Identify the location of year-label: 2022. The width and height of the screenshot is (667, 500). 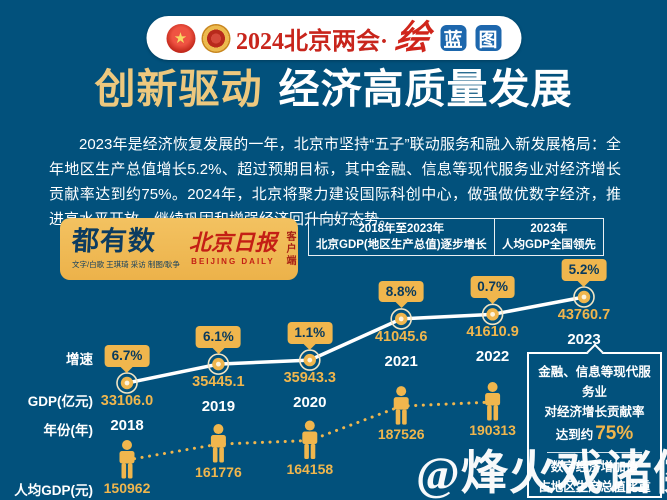
(492, 357).